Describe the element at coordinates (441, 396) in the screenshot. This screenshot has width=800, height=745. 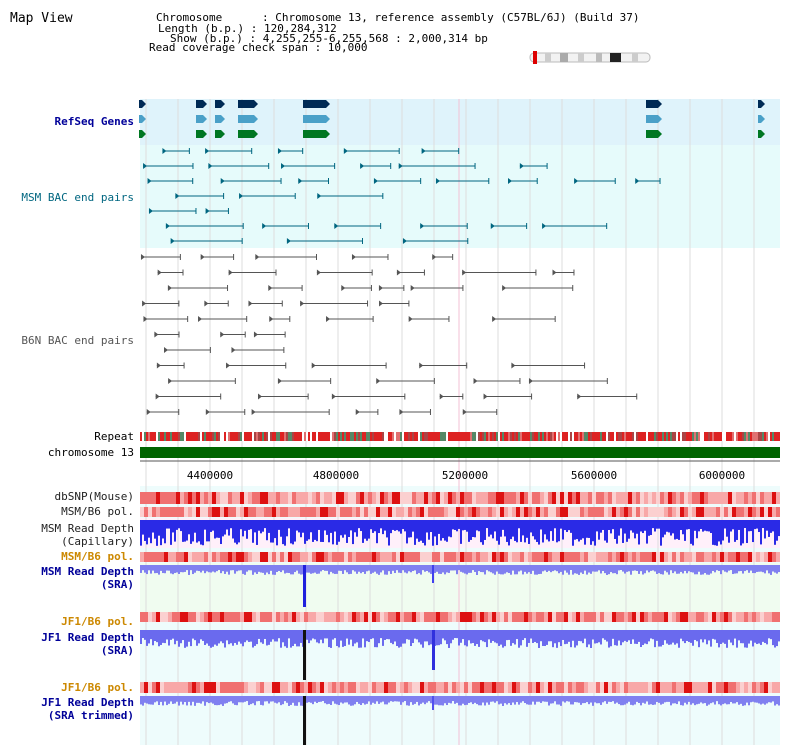
I see `b6n-bac-end` at that location.